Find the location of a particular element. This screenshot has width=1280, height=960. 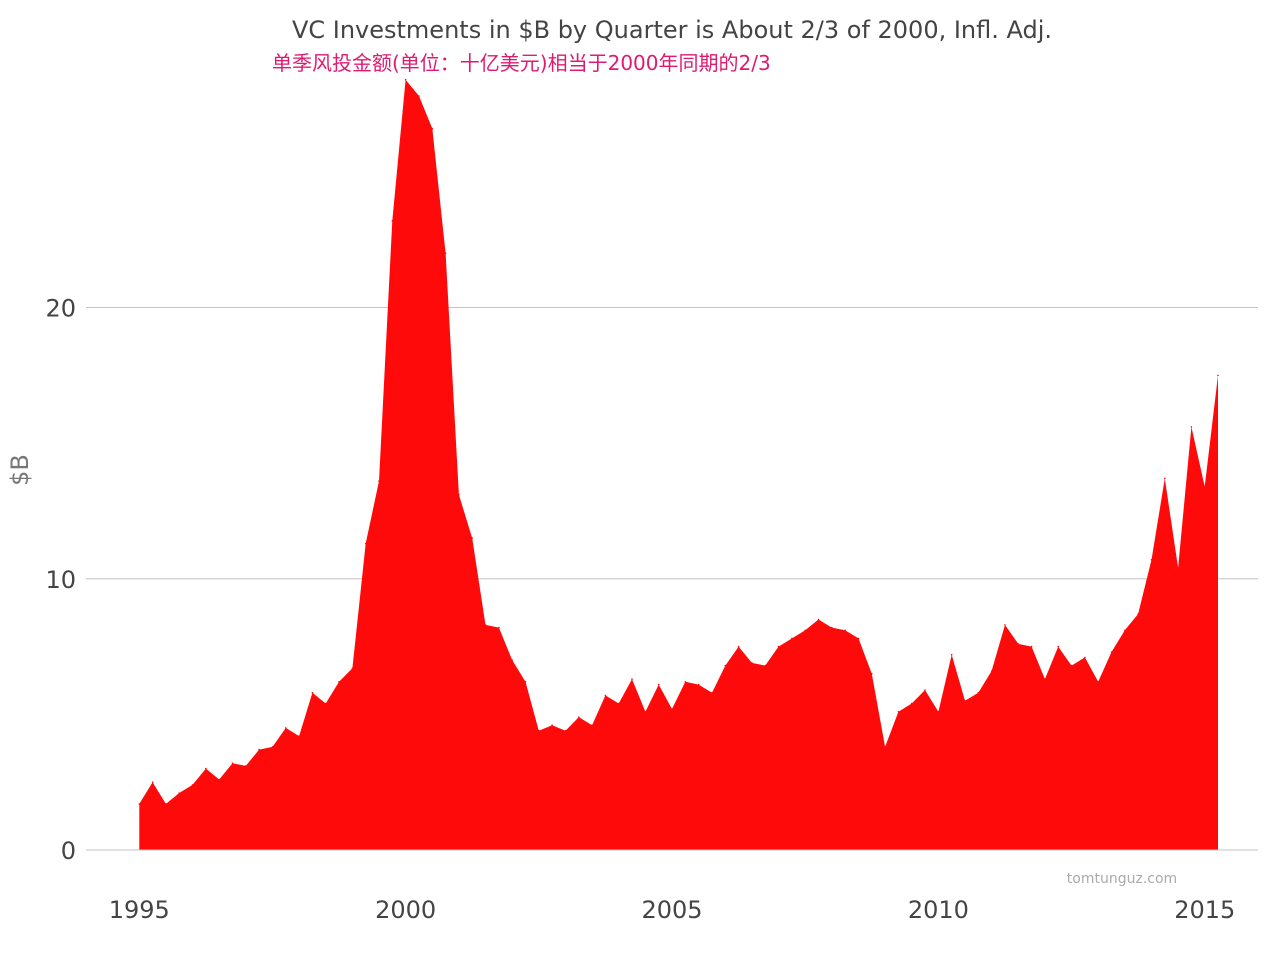

y-tick-label: 0 is located at coordinates (68, 851).